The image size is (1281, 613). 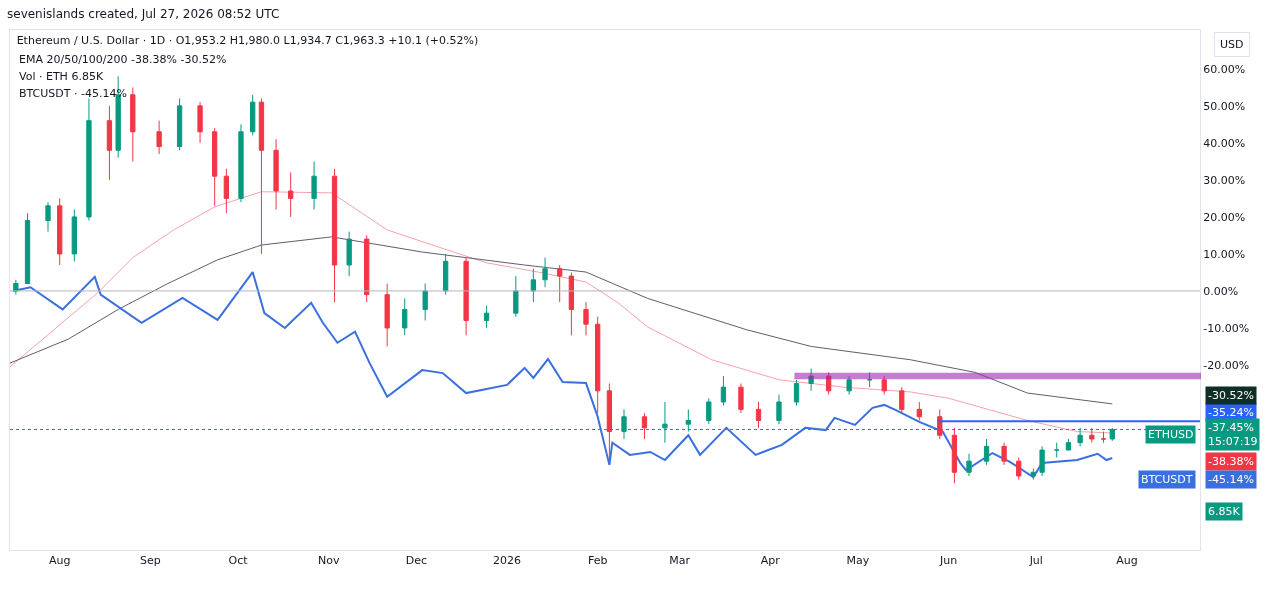 What do you see at coordinates (143, 14) in the screenshot?
I see `text: sevenislands created, Jul 27, 2026 08:52 UTC` at bounding box center [143, 14].